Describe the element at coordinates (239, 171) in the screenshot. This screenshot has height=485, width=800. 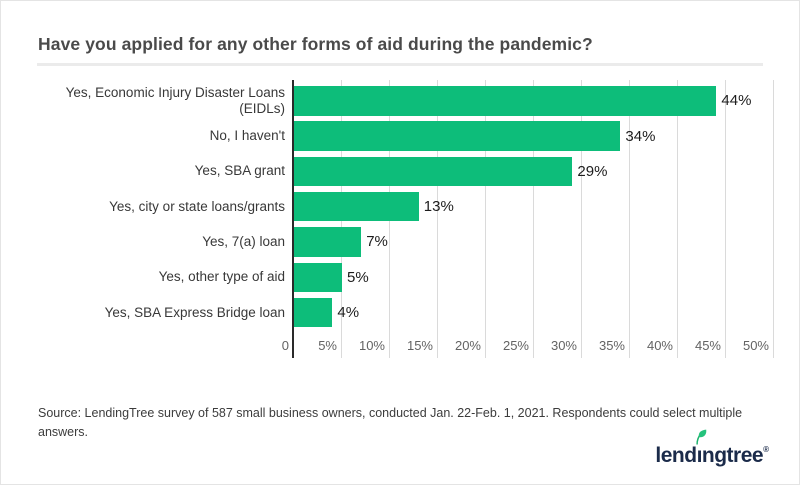
I see `category-label: Yes, SBA grant` at that location.